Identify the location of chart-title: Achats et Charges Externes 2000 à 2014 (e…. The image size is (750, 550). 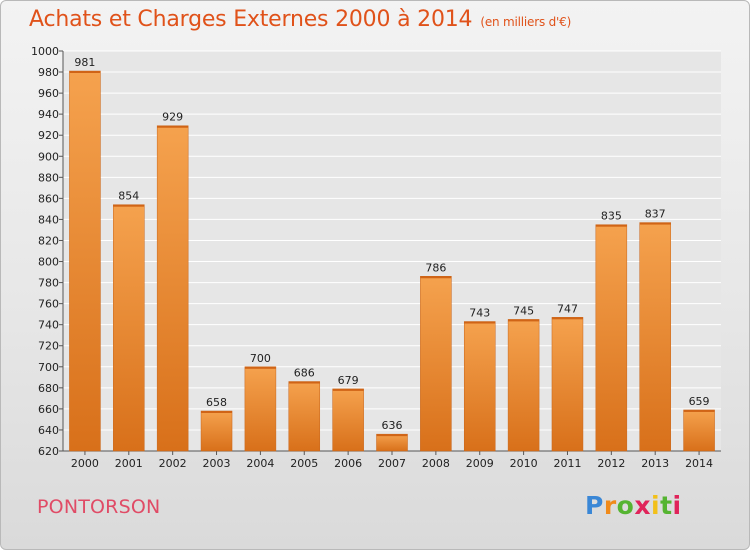
(300, 19).